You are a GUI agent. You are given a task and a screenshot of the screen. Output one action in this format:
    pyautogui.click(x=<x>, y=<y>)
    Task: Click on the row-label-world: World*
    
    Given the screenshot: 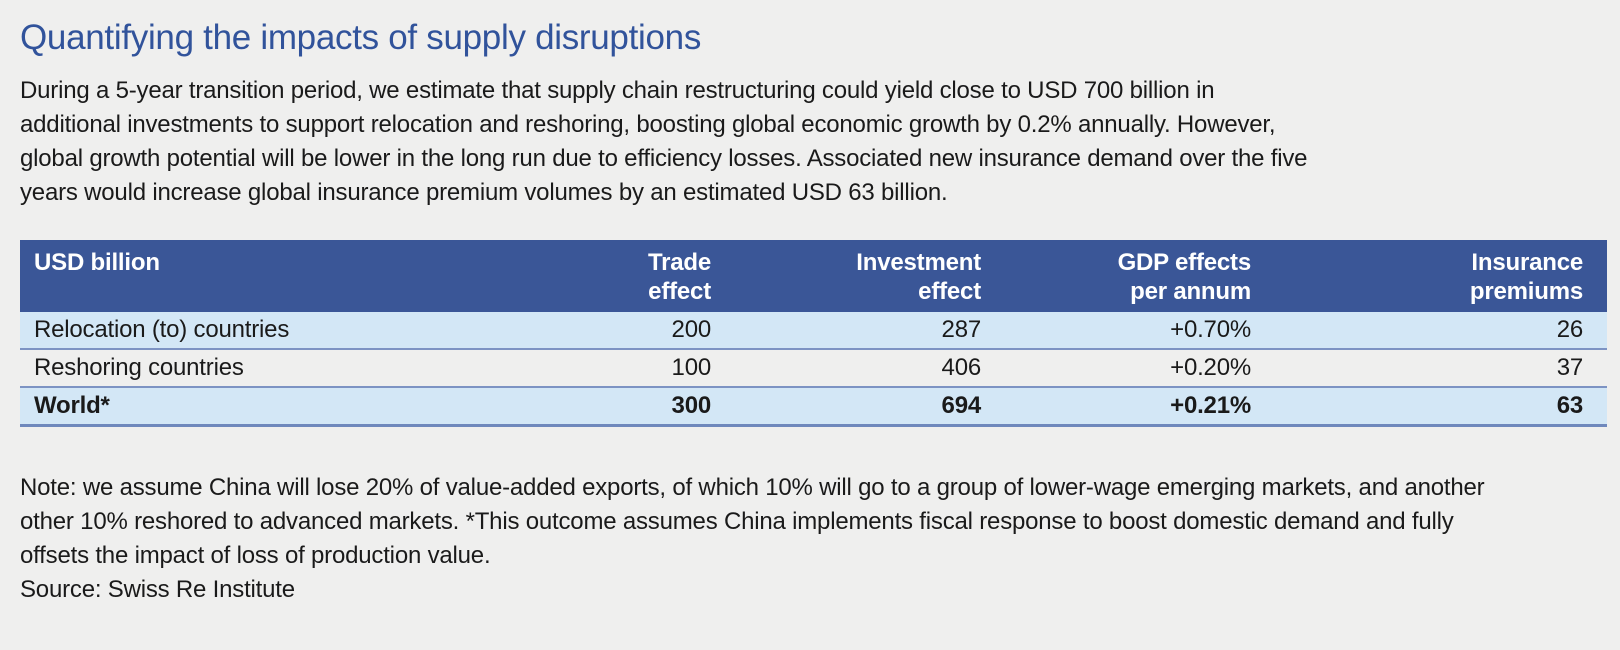 What is the action you would take?
    pyautogui.click(x=72, y=405)
    